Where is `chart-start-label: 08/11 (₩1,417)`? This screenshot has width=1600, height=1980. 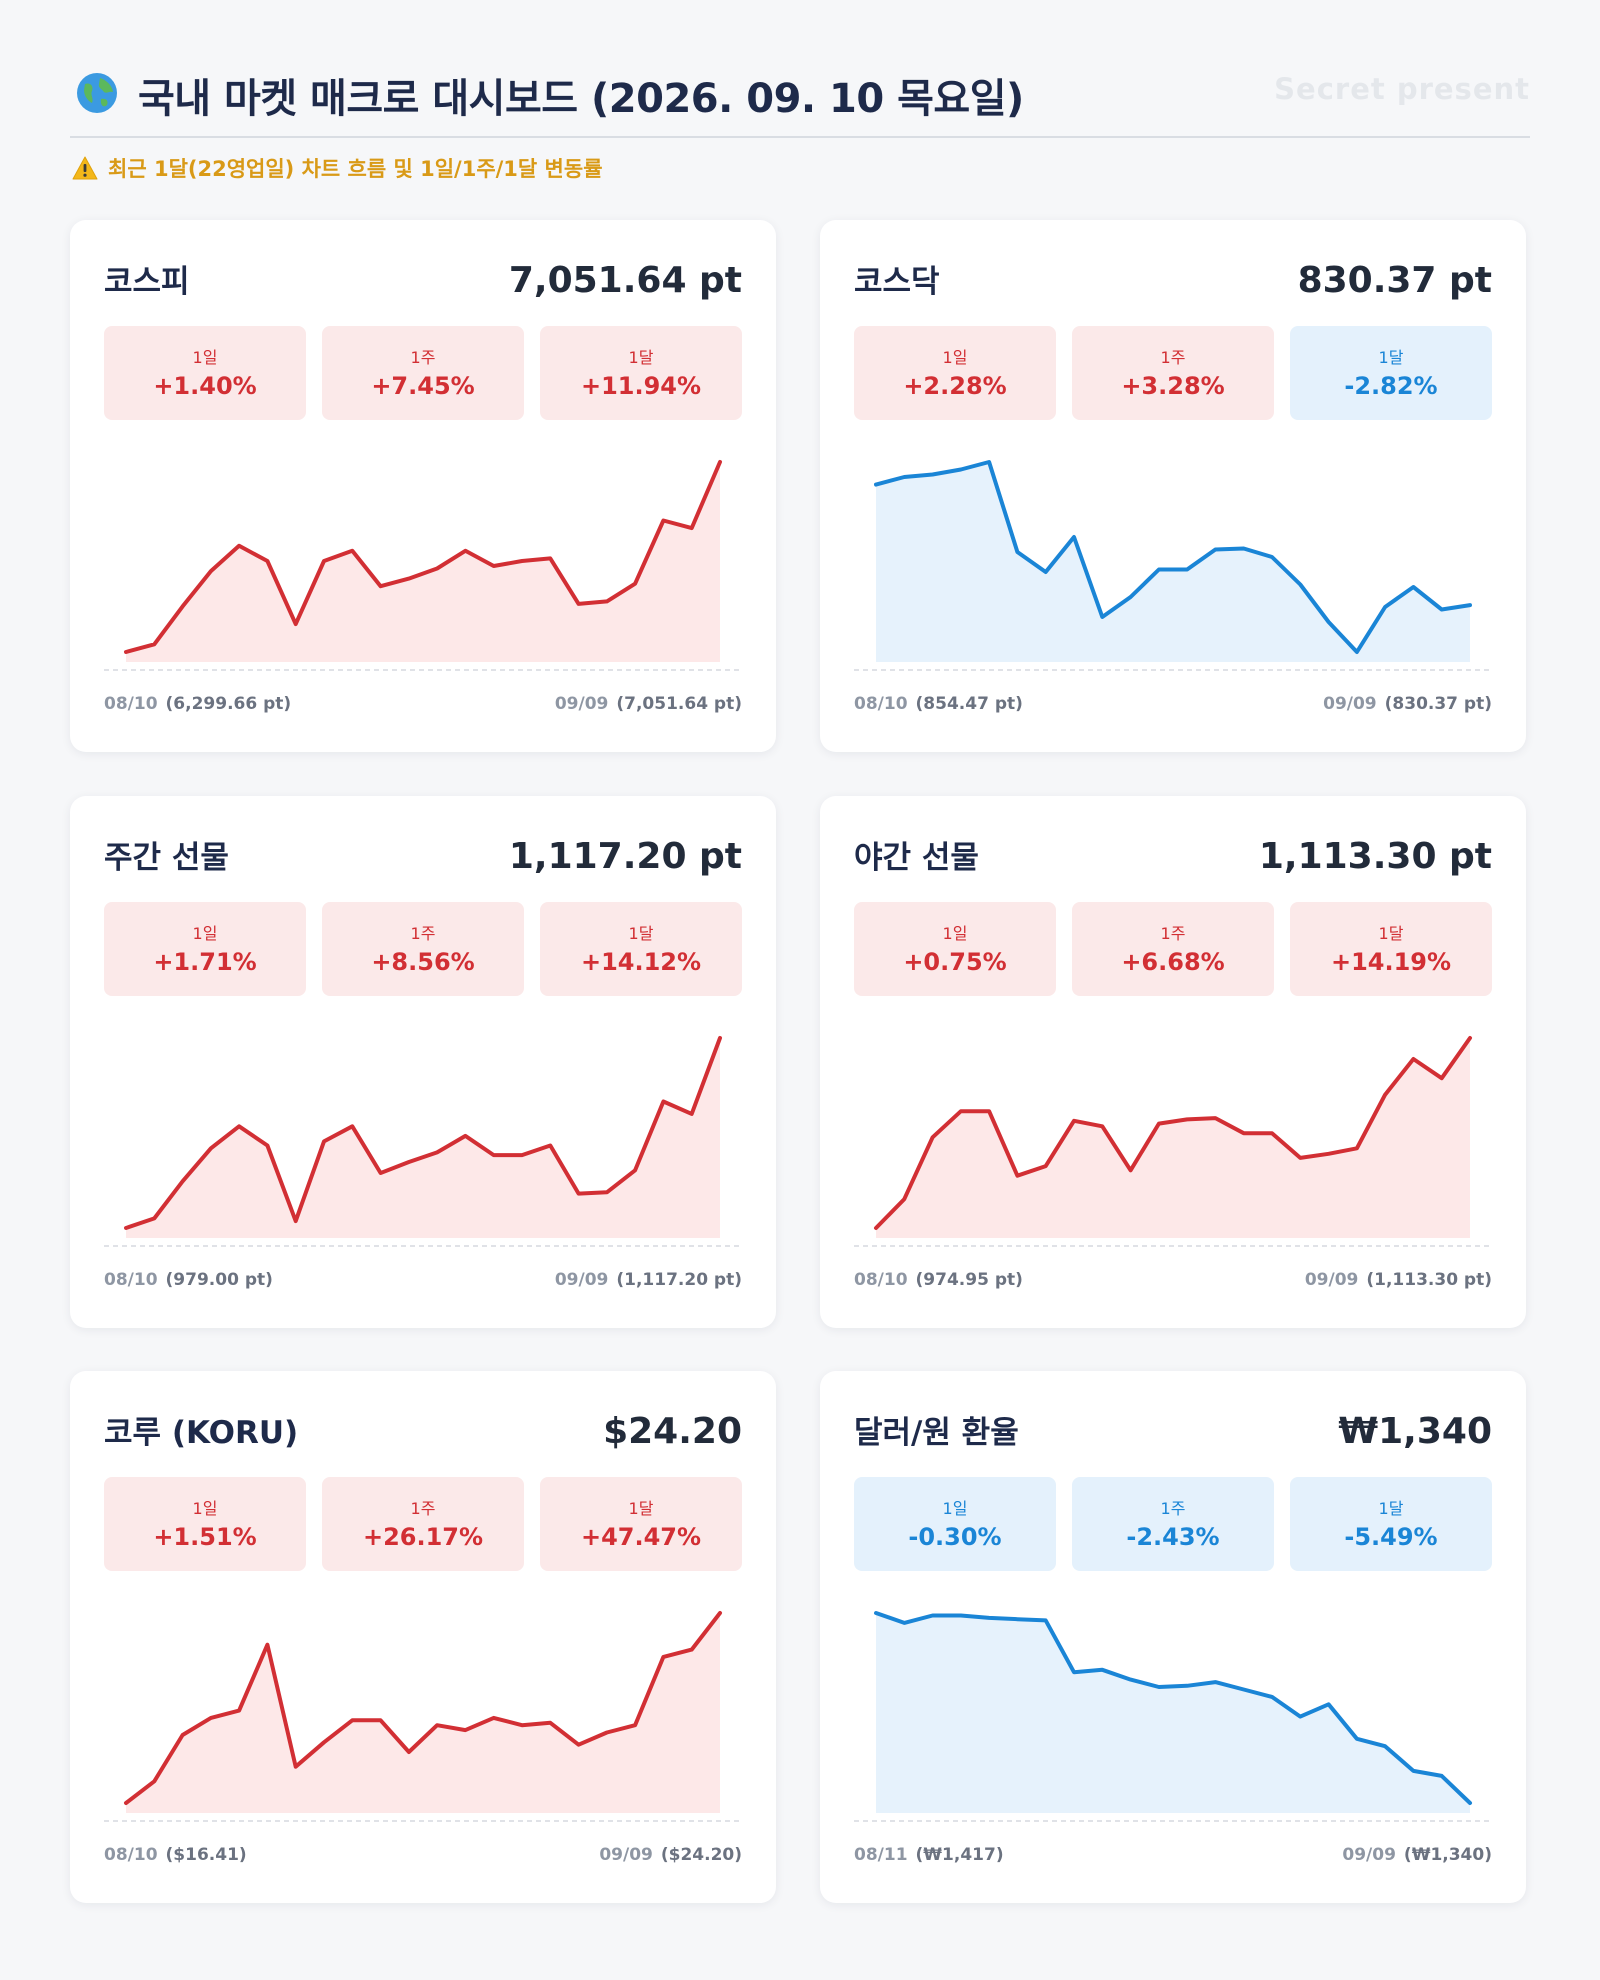
chart-start-label: 08/11 (₩1,417) is located at coordinates (929, 1855).